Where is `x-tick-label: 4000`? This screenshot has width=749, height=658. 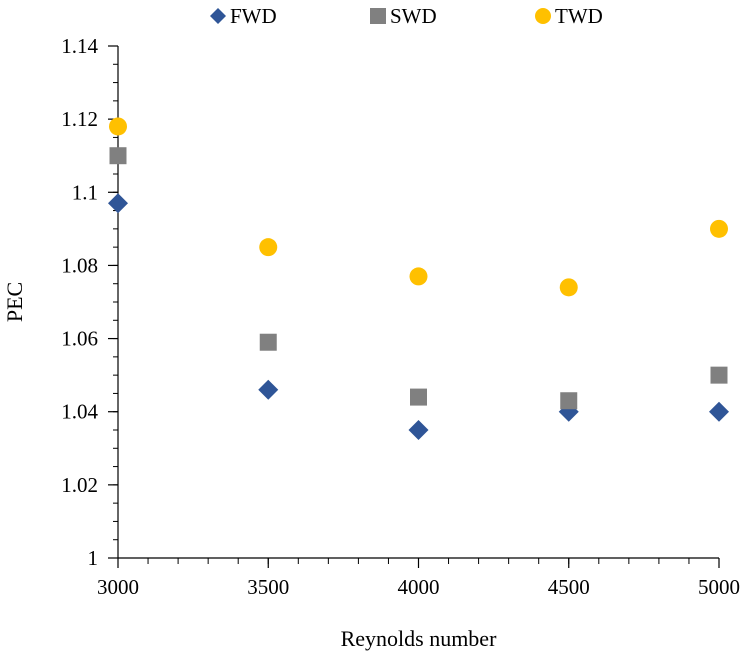 x-tick-label: 4000 is located at coordinates (419, 587).